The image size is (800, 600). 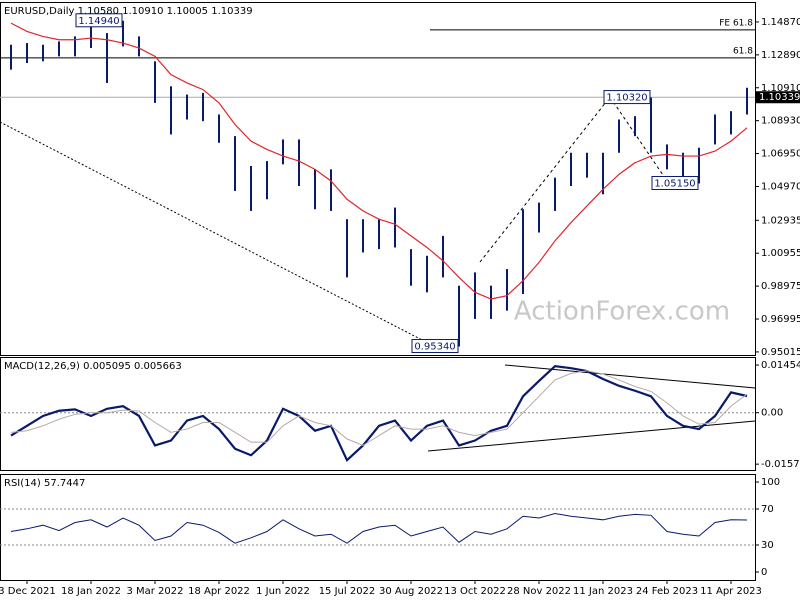 I want to click on y-tick-label: 30, so click(x=767, y=545).